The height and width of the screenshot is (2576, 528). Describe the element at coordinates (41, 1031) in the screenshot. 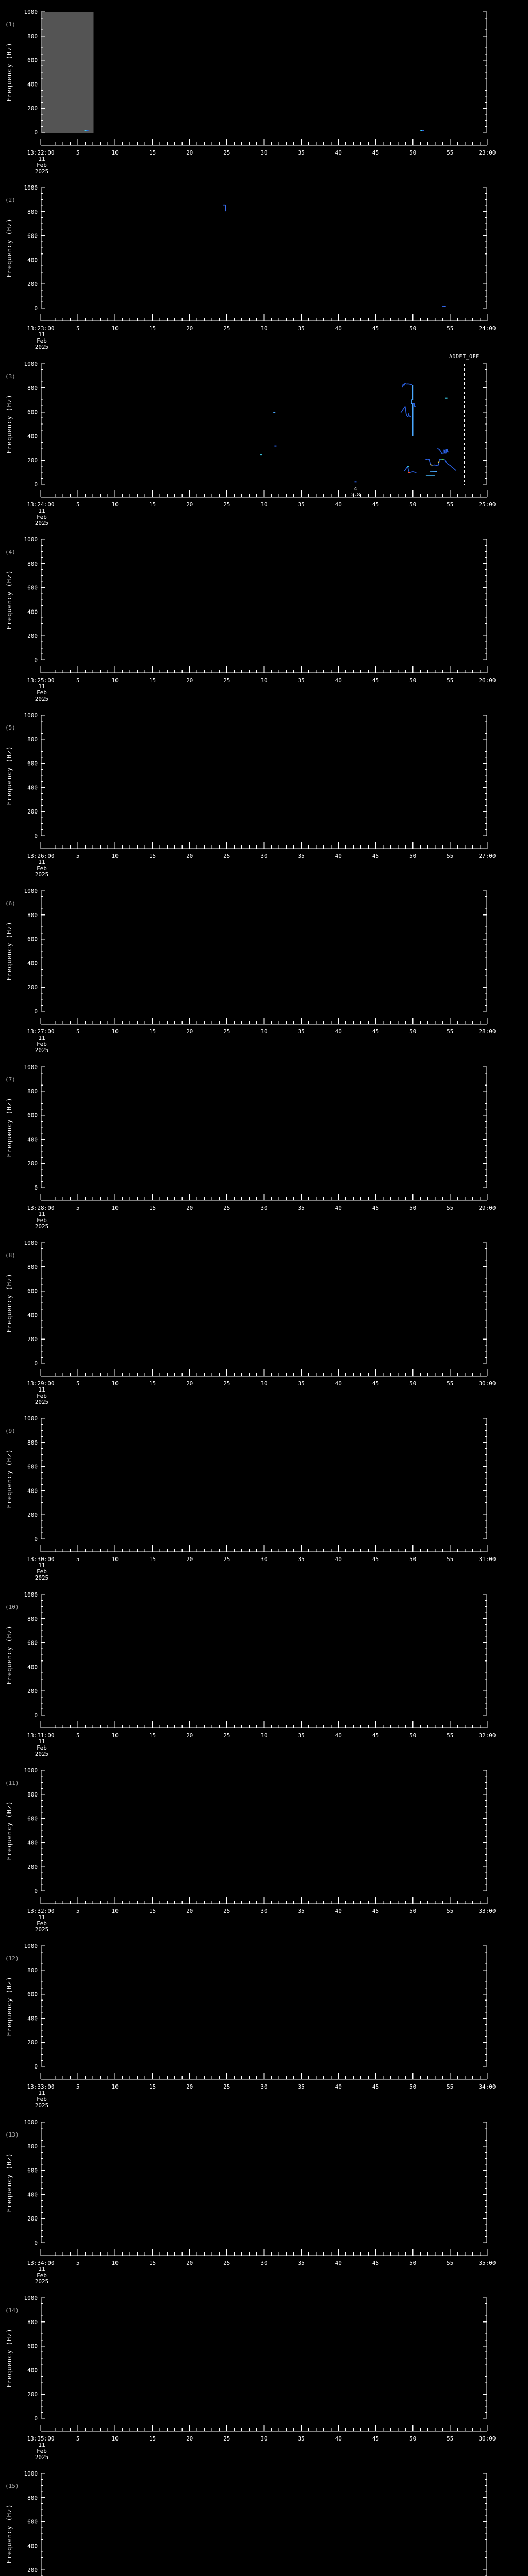

I see `x-tick-label: 13:27:00` at that location.